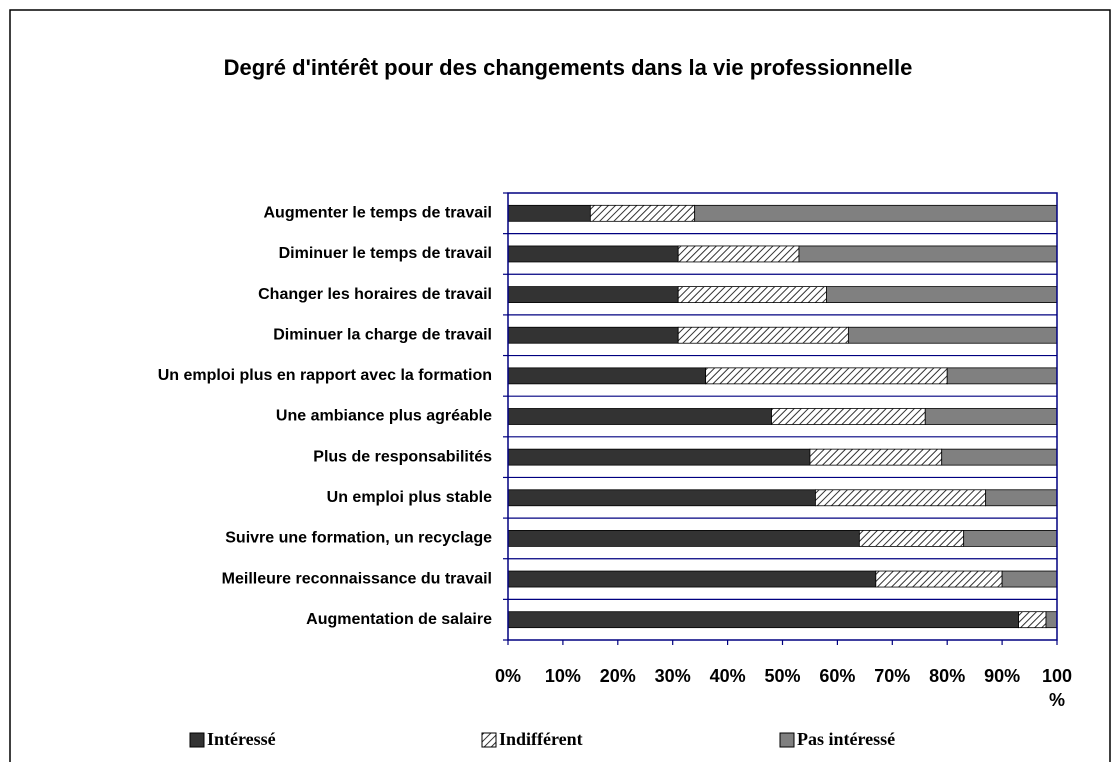 This screenshot has width=1120, height=762. What do you see at coordinates (562, 676) in the screenshot?
I see `x-tick-label: 10%` at bounding box center [562, 676].